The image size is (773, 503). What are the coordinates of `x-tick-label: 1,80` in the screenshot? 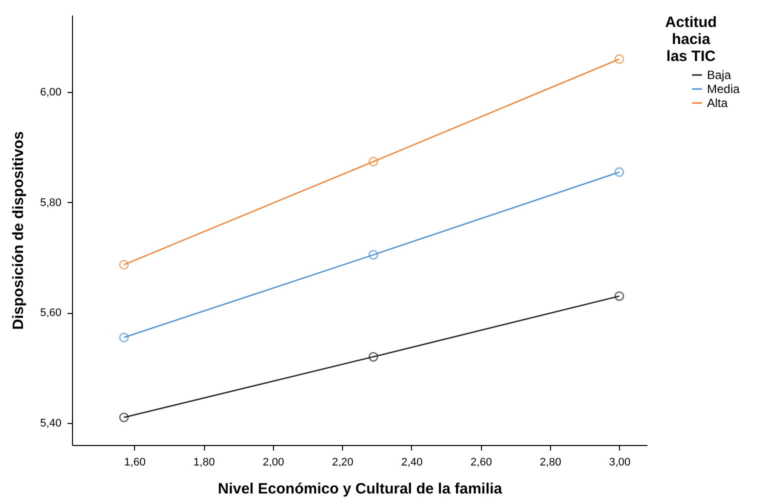 It's located at (204, 462).